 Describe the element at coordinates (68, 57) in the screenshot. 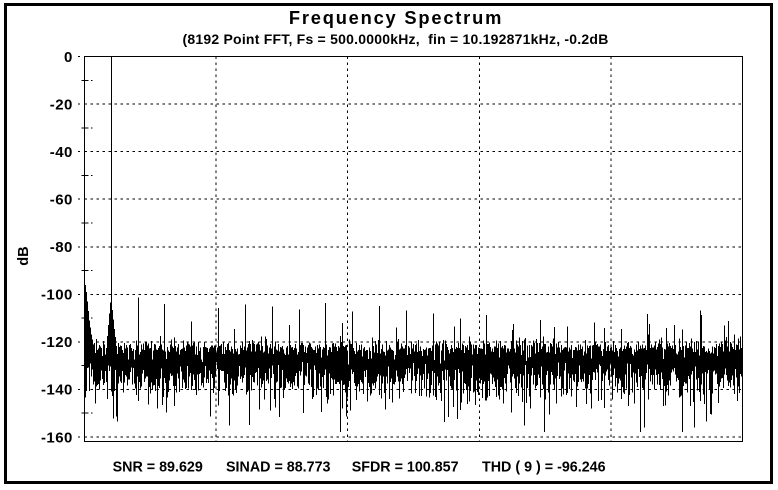

I see `svg-text: 0` at that location.